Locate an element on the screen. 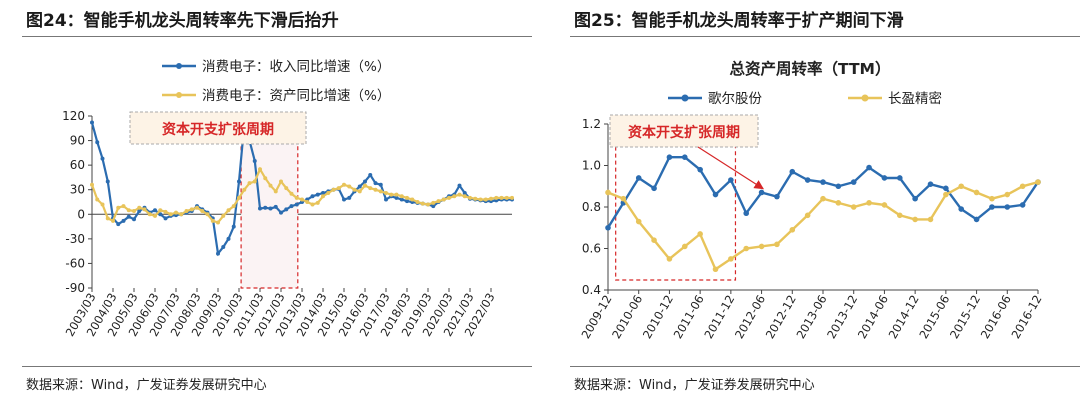 Image resolution: width=1080 pixels, height=415 pixels. right-source-rule is located at coordinates (825, 366).